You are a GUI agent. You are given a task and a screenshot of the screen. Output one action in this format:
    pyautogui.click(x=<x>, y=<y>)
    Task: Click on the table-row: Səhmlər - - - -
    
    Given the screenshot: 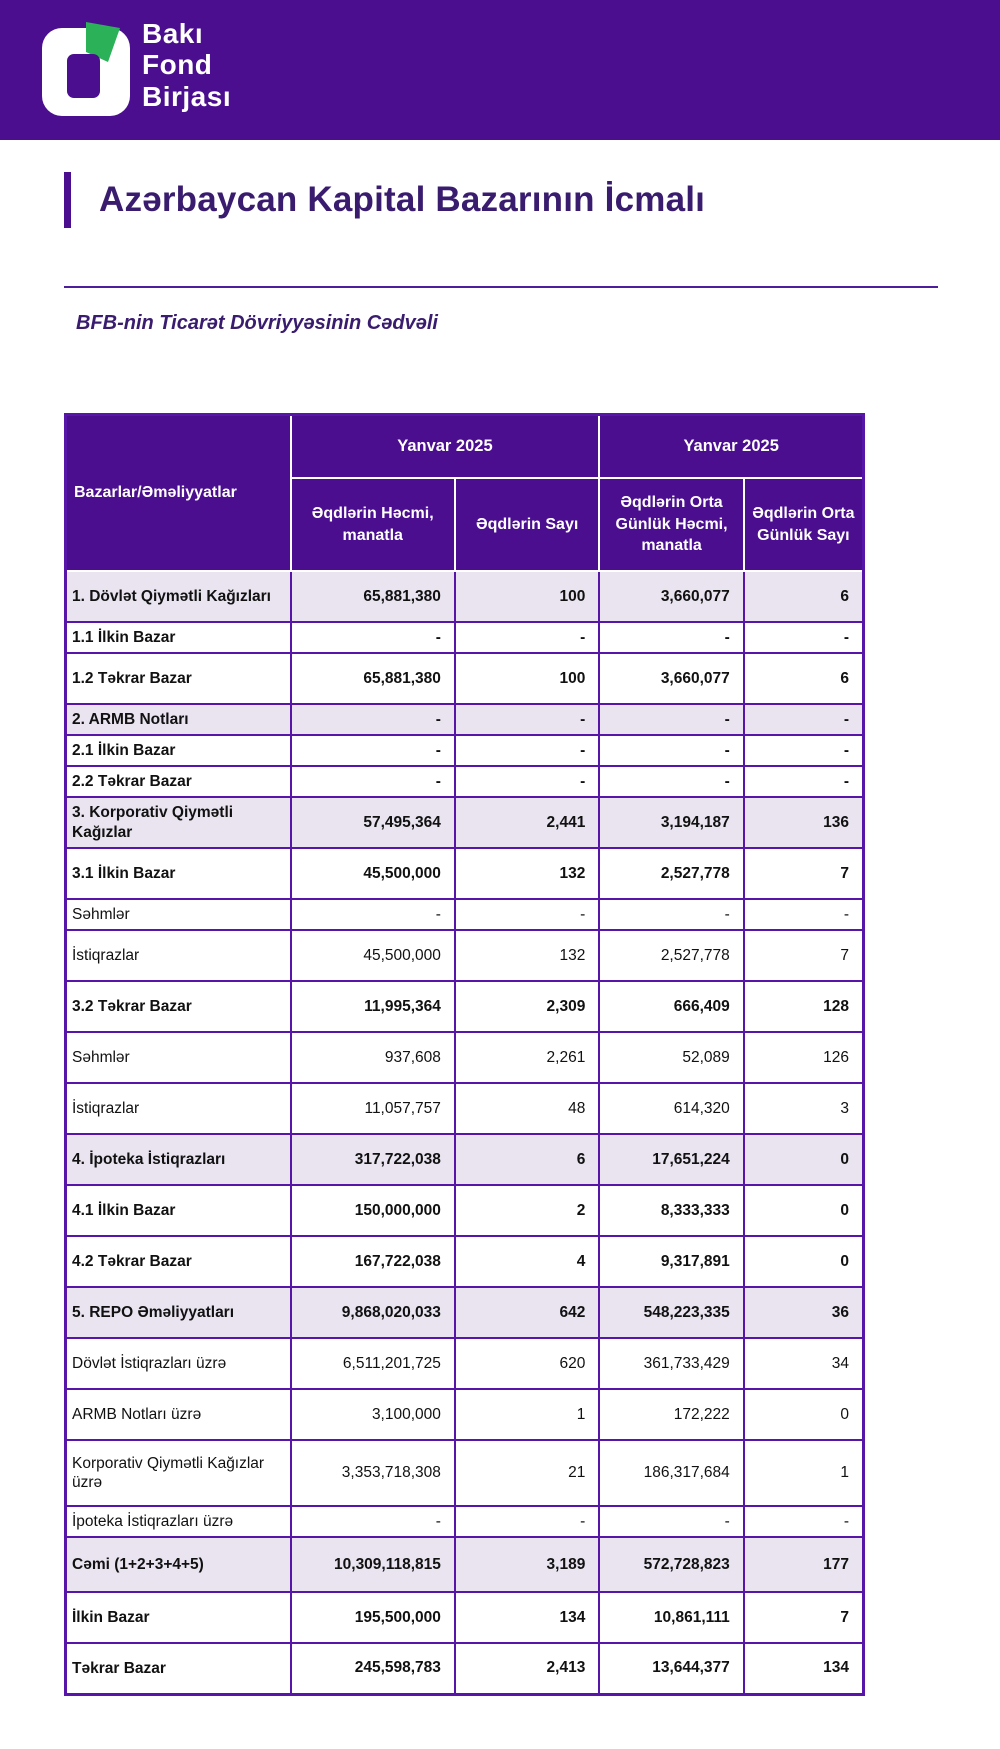 What is the action you would take?
    pyautogui.click(x=464, y=914)
    